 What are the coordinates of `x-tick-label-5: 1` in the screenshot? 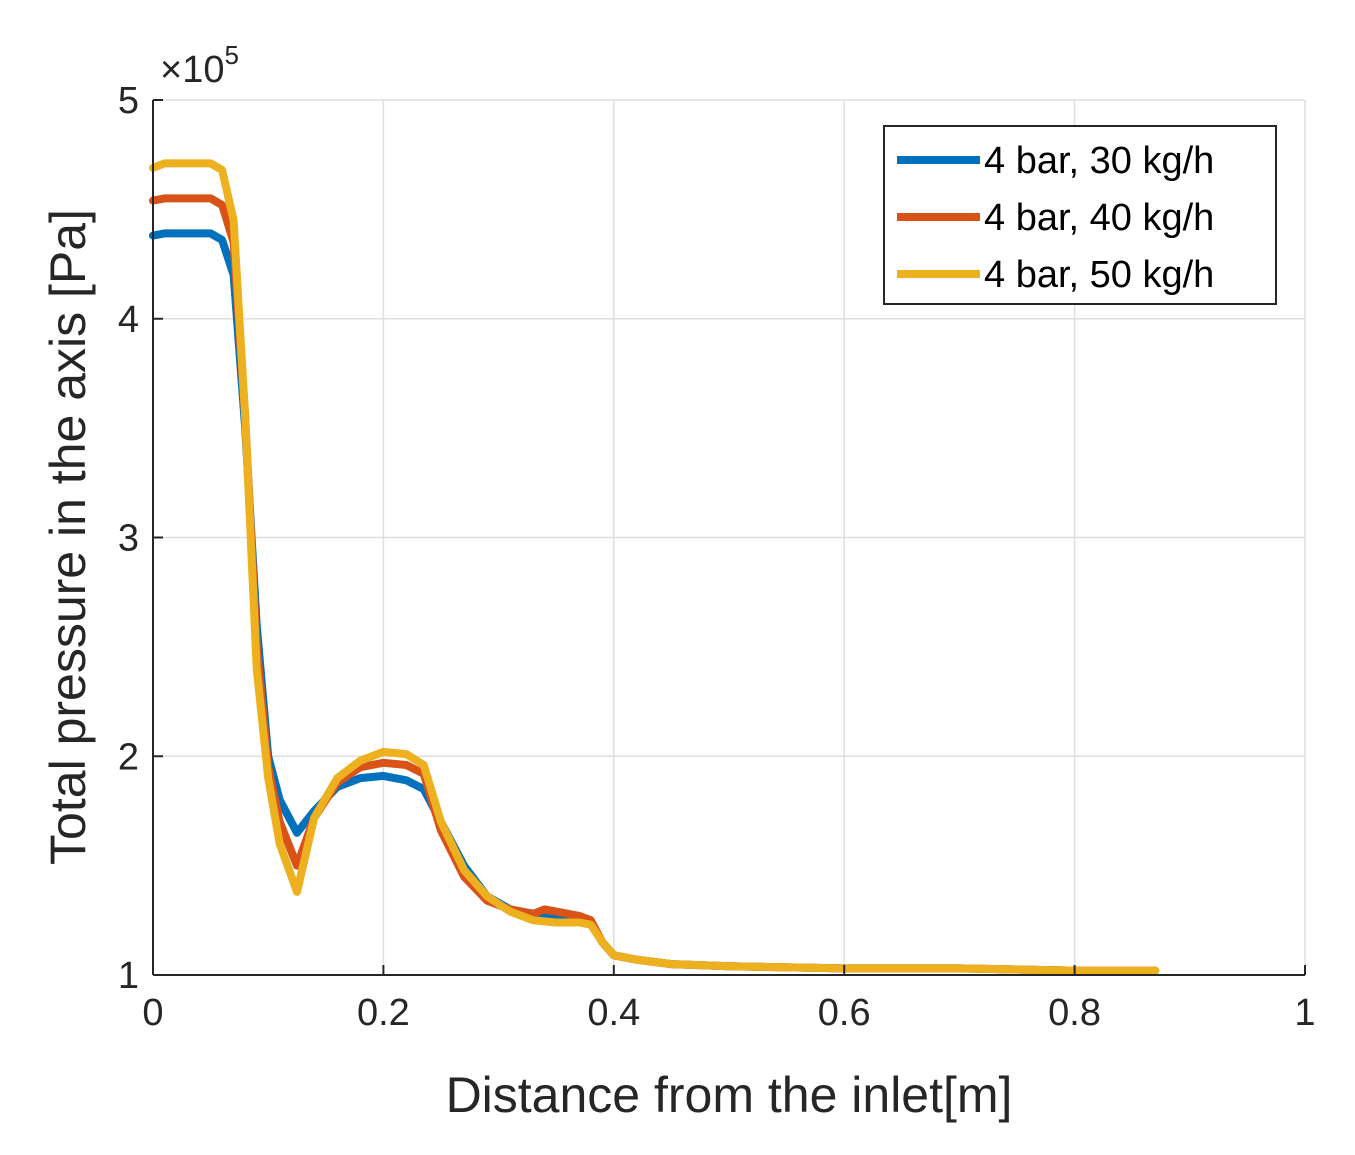 It's located at (1304, 1013).